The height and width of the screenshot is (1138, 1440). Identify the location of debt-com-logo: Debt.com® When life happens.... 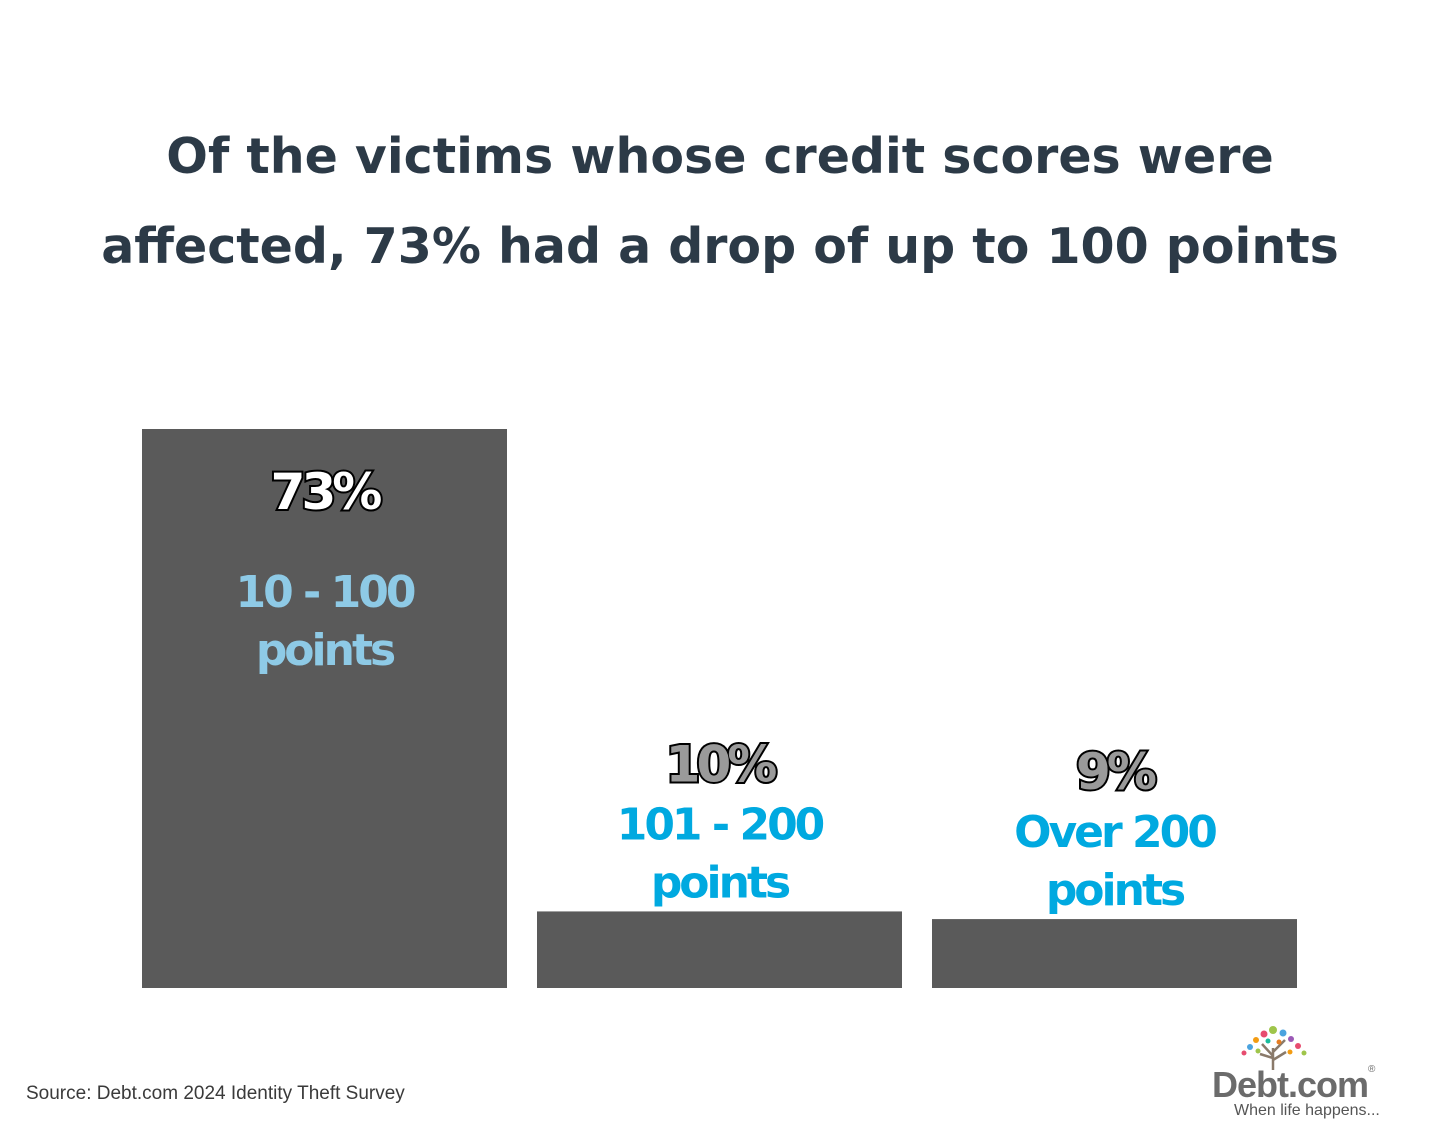
(1313, 1072).